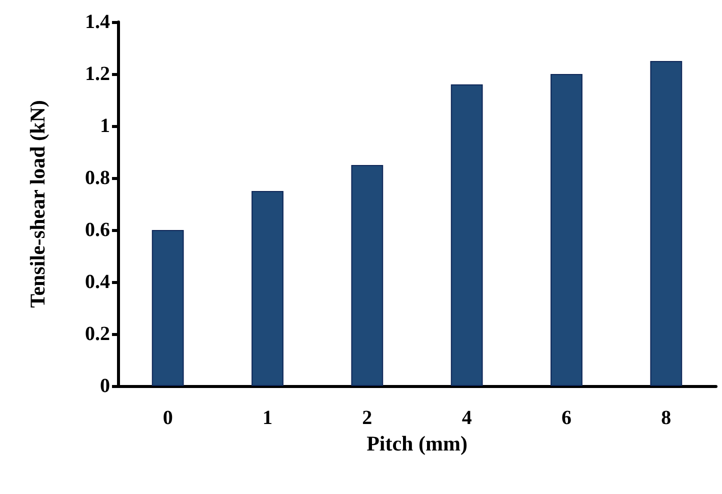  I want to click on y-tick-label: 0.2, so click(97, 334).